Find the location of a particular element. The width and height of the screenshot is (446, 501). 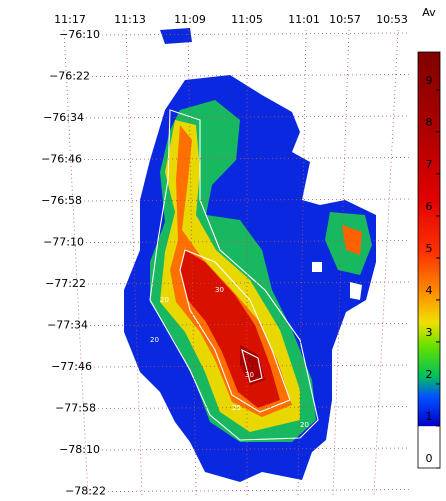

colorbar-tick-label: 8 is located at coordinates (429, 122).